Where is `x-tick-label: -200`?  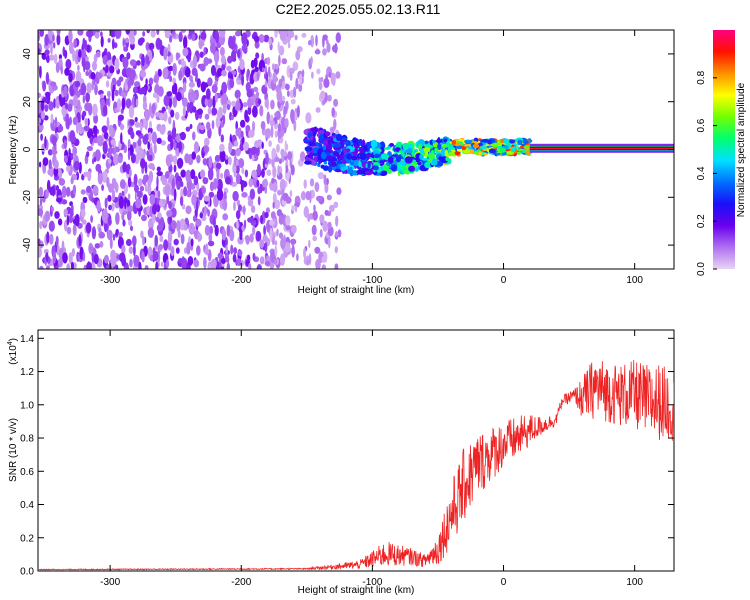
x-tick-label: -200 is located at coordinates (241, 280).